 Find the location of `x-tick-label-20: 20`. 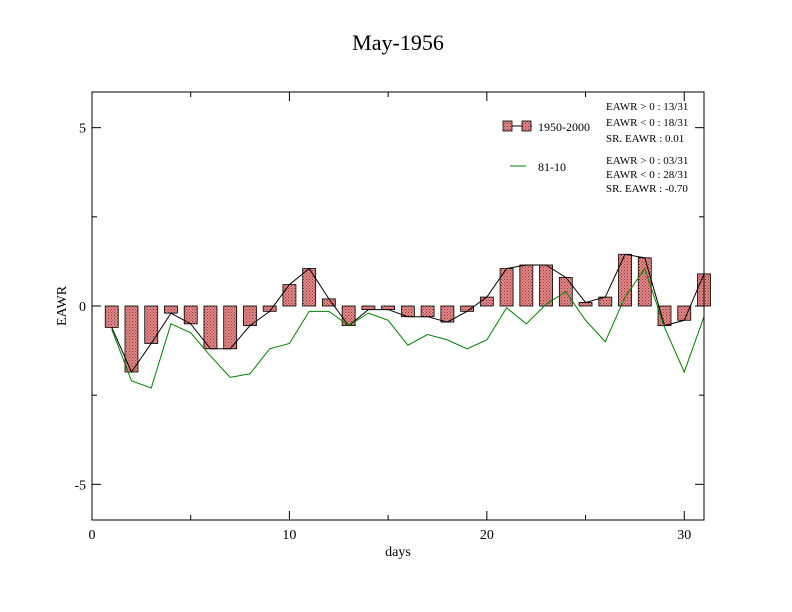

x-tick-label-20: 20 is located at coordinates (487, 535).